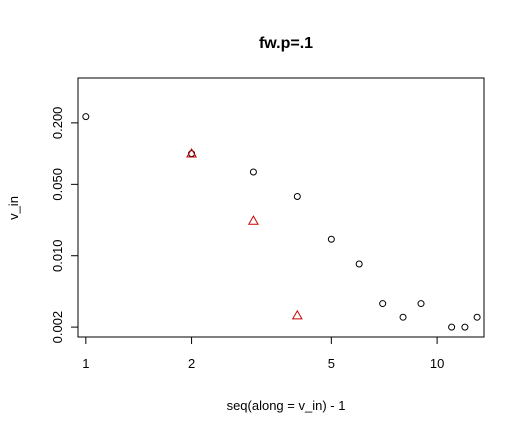  What do you see at coordinates (286, 405) in the screenshot?
I see `x-axis-label: seq(along = v_in) - 1` at bounding box center [286, 405].